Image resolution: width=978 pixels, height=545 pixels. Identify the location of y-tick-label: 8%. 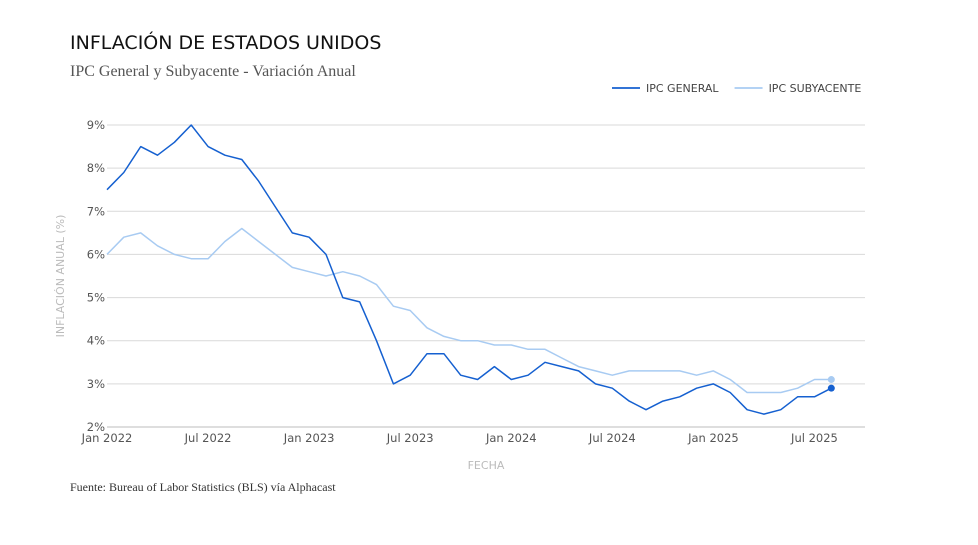
(96, 168).